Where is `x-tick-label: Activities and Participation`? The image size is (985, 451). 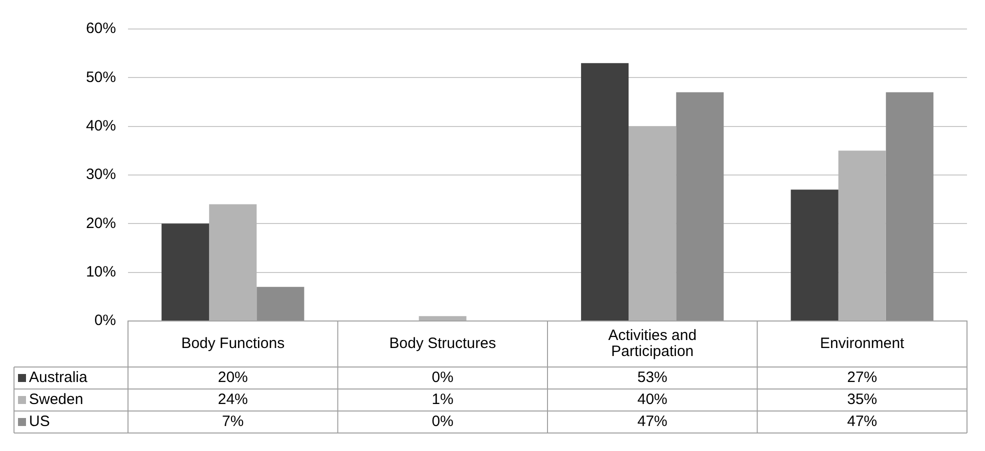 x-tick-label: Activities and Participation is located at coordinates (652, 343).